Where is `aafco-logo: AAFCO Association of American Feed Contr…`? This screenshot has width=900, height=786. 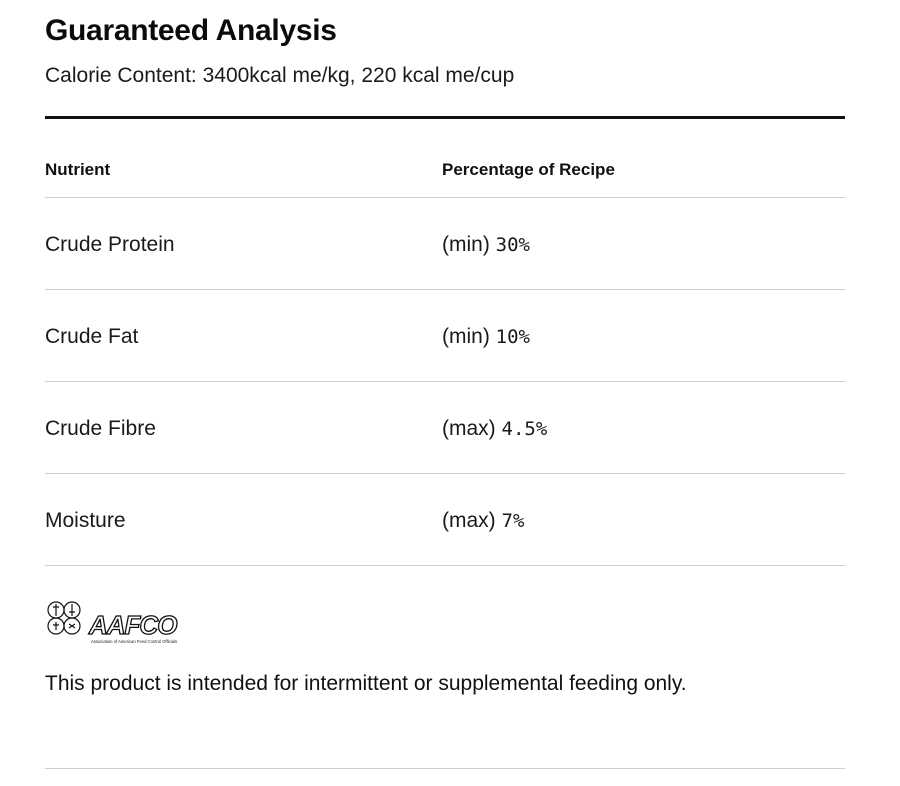 aafco-logo: AAFCO Association of American Feed Contr… is located at coordinates (113, 622).